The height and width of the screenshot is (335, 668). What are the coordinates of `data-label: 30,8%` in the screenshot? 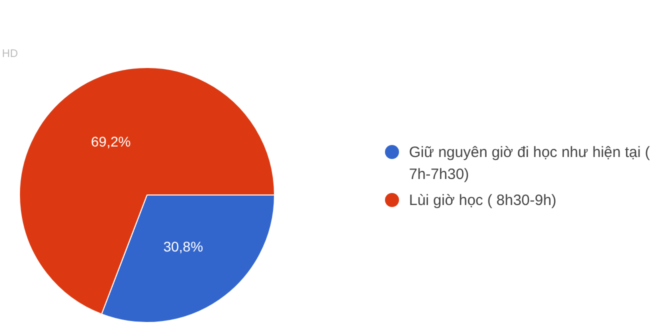 It's located at (183, 246).